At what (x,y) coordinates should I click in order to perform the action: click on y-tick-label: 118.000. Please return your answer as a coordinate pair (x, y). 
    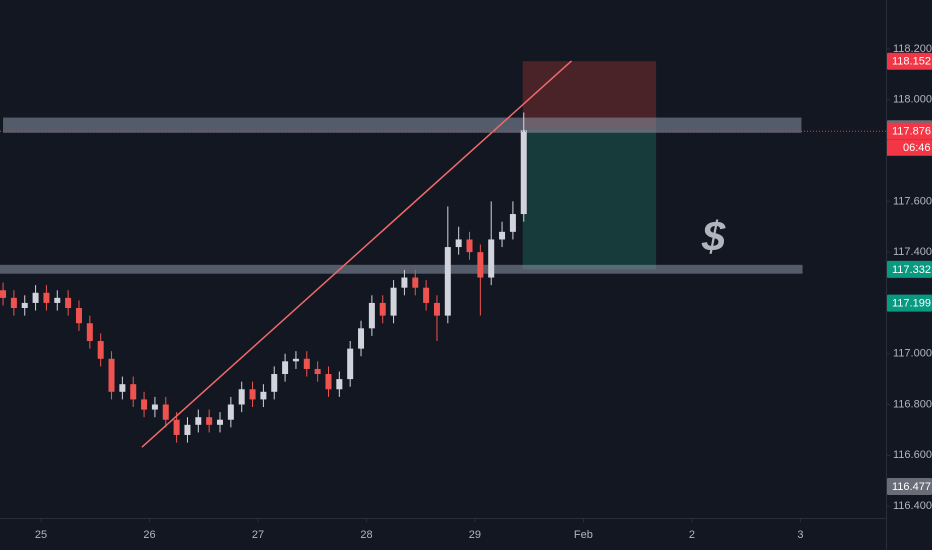
    Looking at the image, I should click on (912, 100).